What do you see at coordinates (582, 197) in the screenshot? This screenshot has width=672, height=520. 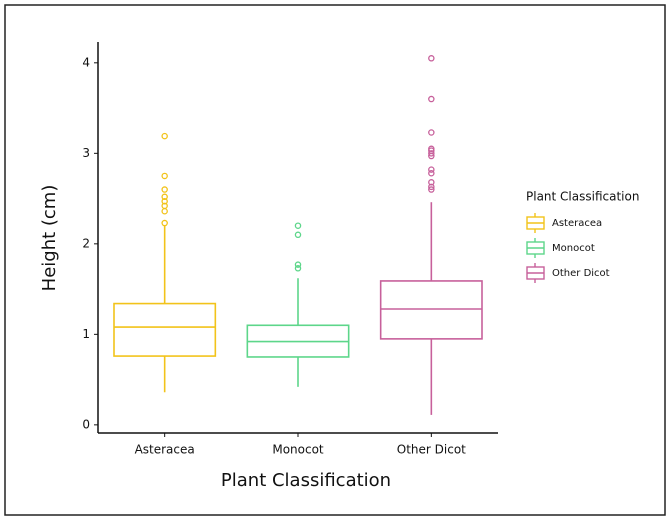 I see `legend-title: Plant Classification` at bounding box center [582, 197].